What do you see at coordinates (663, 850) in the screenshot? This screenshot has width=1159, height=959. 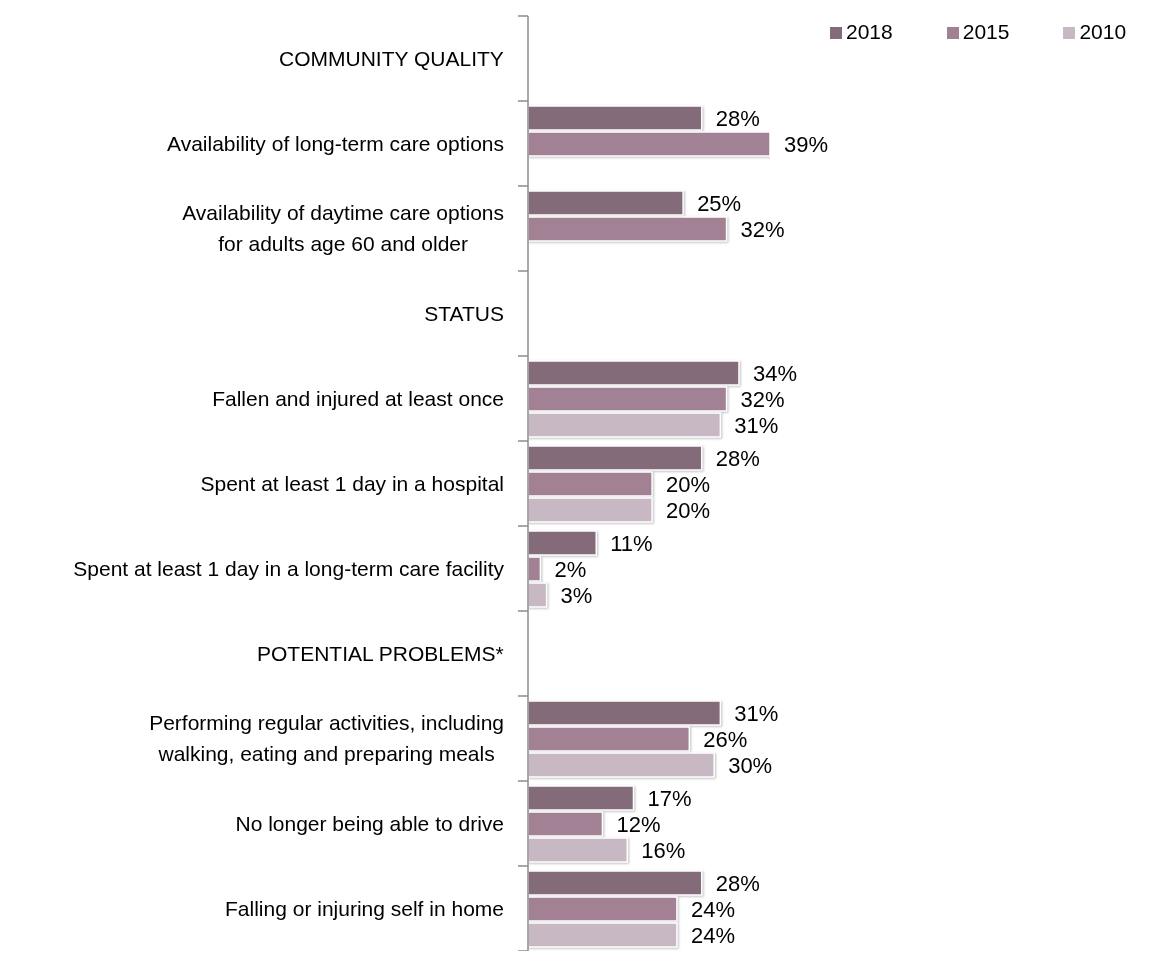 I see `data-label: 16%` at bounding box center [663, 850].